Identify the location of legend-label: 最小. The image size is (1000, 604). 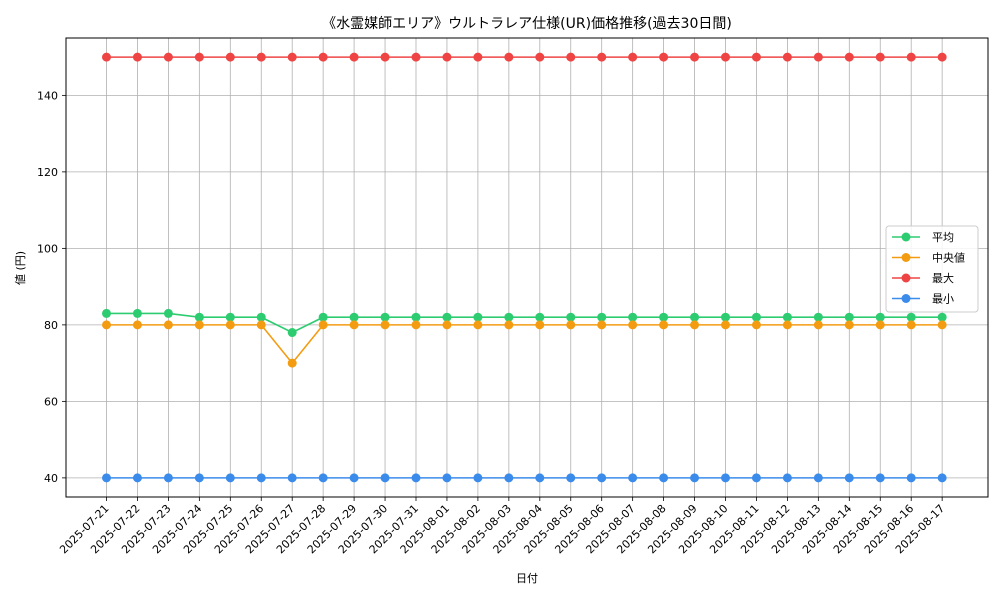
(943, 299).